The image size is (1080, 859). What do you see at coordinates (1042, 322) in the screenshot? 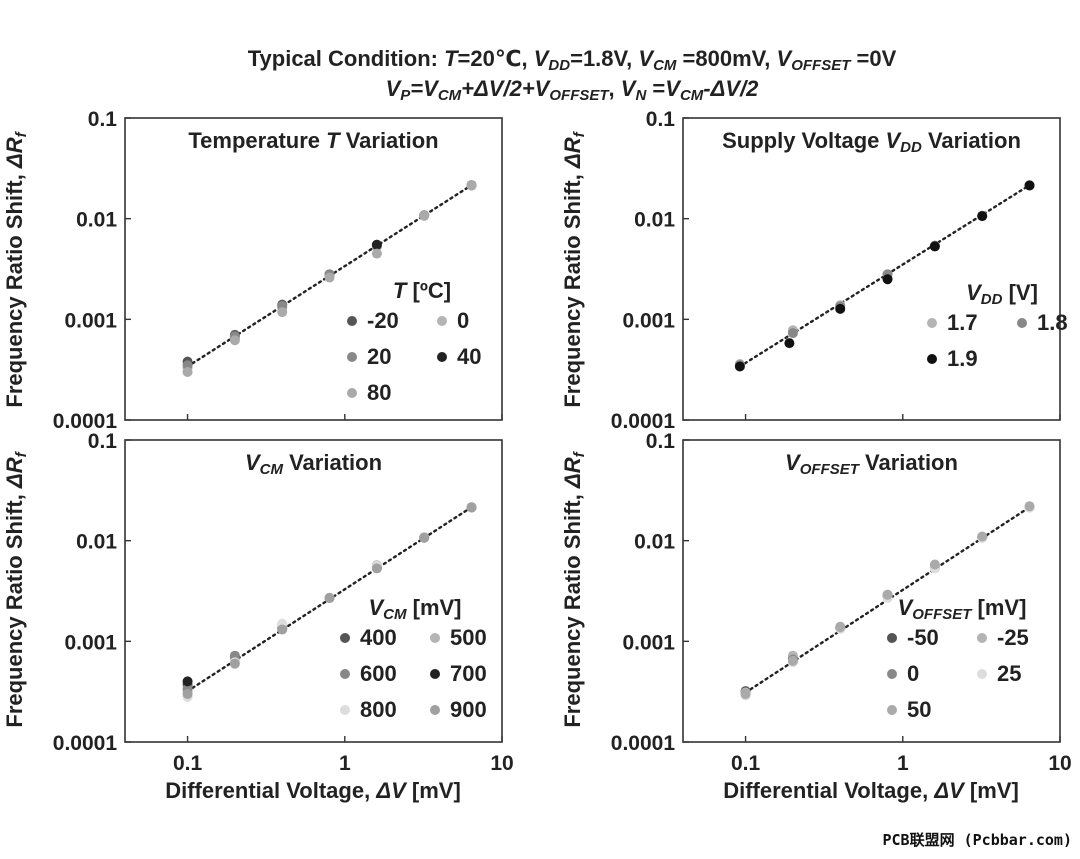
I see `legend-entry-1.8: 1.8` at bounding box center [1042, 322].